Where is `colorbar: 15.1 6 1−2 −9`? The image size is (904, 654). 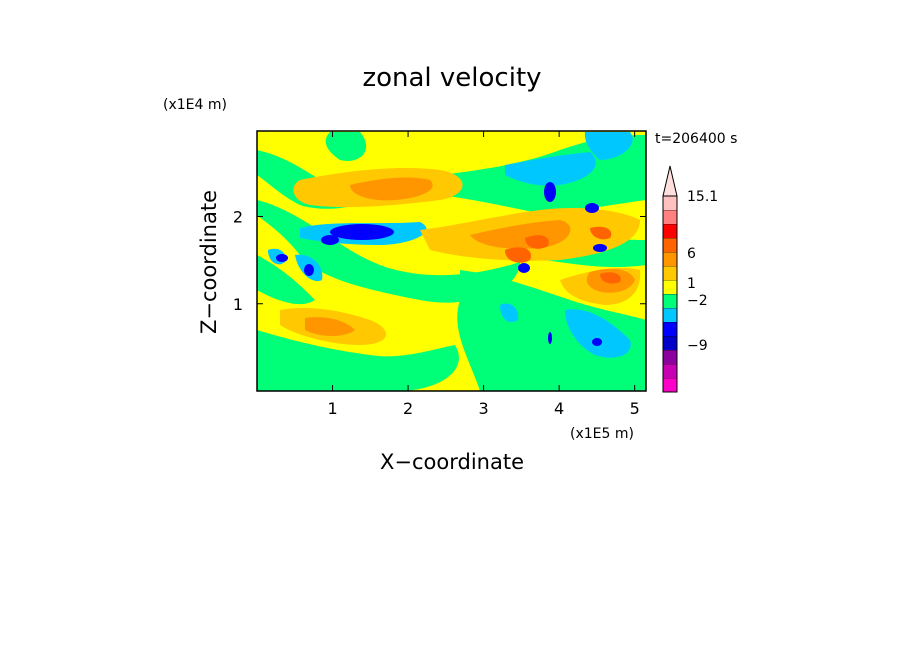
colorbar: 15.1 6 1−2 −9 is located at coordinates (690, 279).